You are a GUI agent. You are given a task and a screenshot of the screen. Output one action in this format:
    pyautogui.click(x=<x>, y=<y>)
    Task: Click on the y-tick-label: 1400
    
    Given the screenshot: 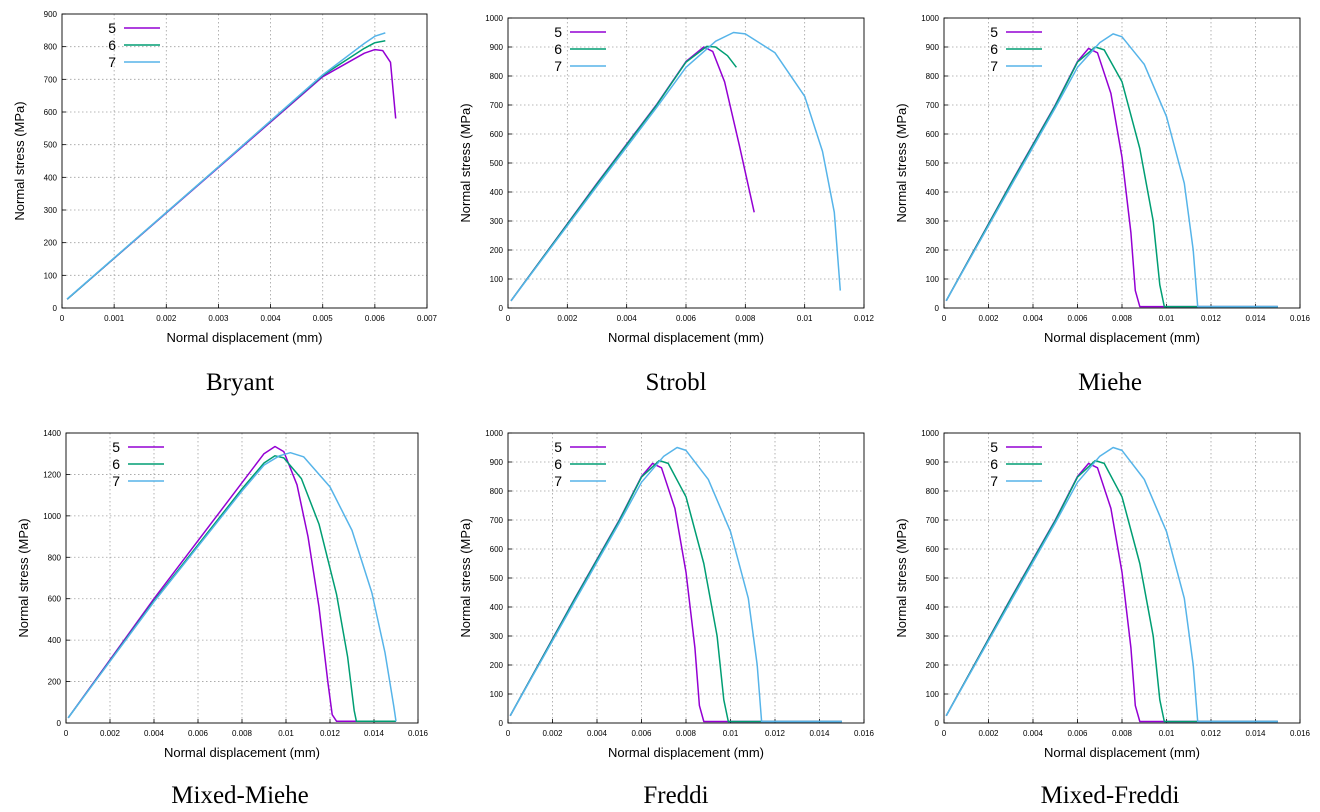 What is the action you would take?
    pyautogui.click(x=52, y=433)
    